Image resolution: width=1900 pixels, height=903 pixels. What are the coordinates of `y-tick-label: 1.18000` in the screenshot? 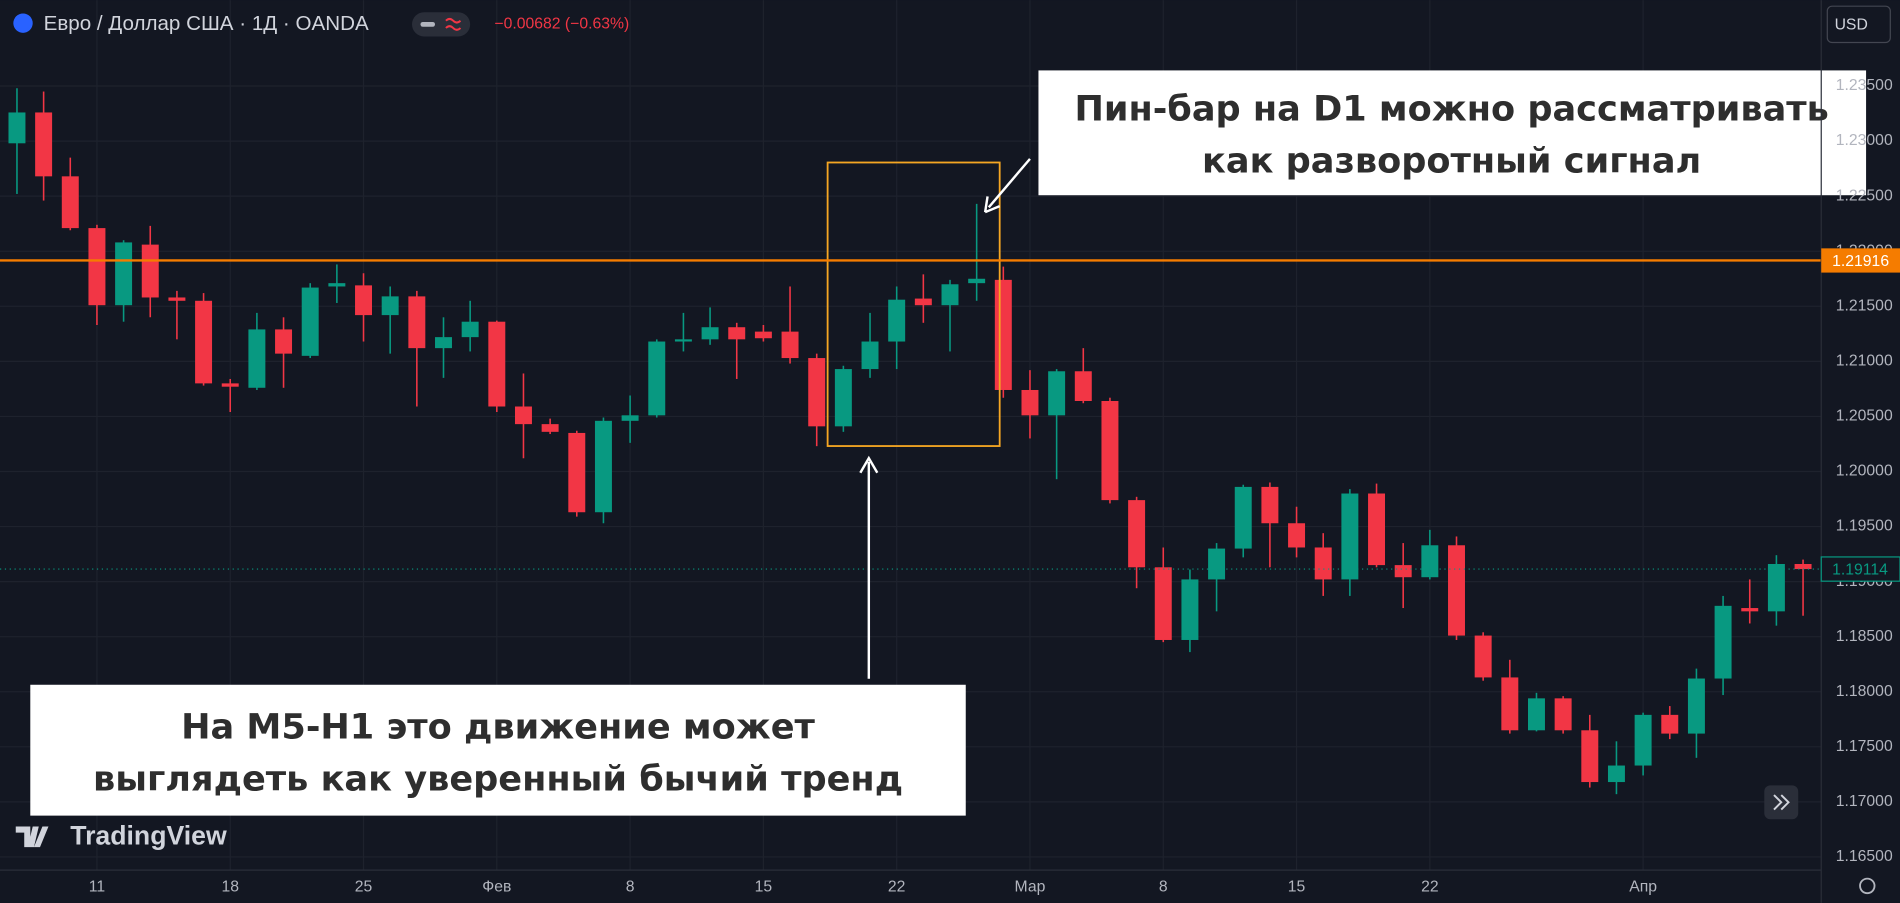 It's located at (1864, 691).